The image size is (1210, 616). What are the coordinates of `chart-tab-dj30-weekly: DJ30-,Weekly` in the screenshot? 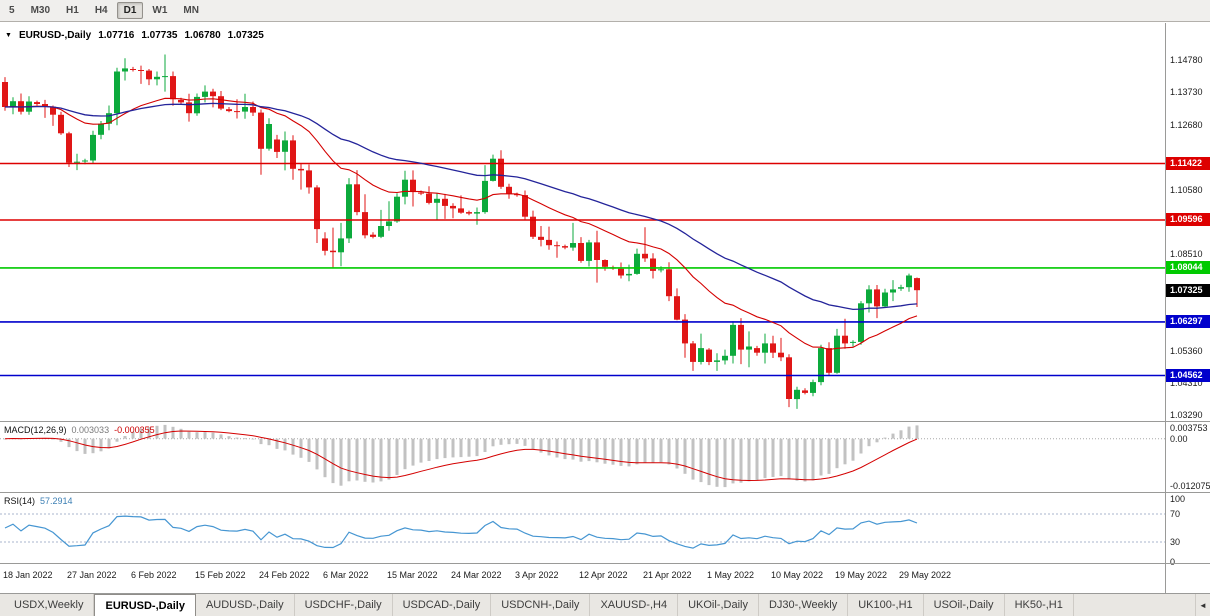 It's located at (804, 605).